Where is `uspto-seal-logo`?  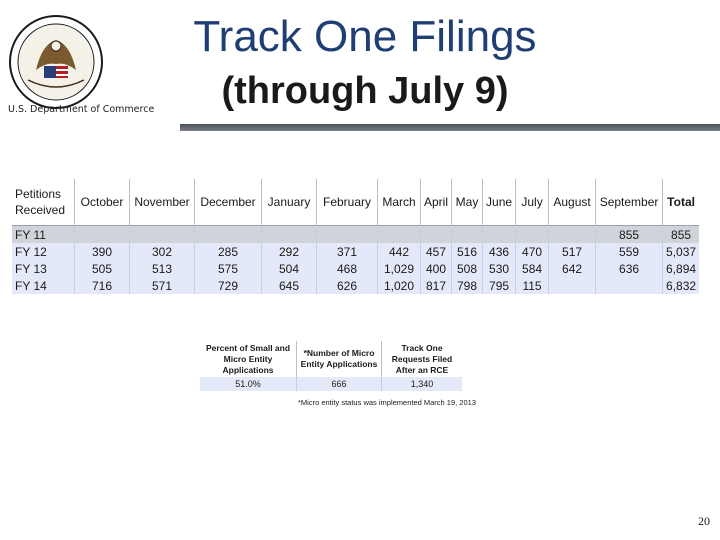 uspto-seal-logo is located at coordinates (56, 62).